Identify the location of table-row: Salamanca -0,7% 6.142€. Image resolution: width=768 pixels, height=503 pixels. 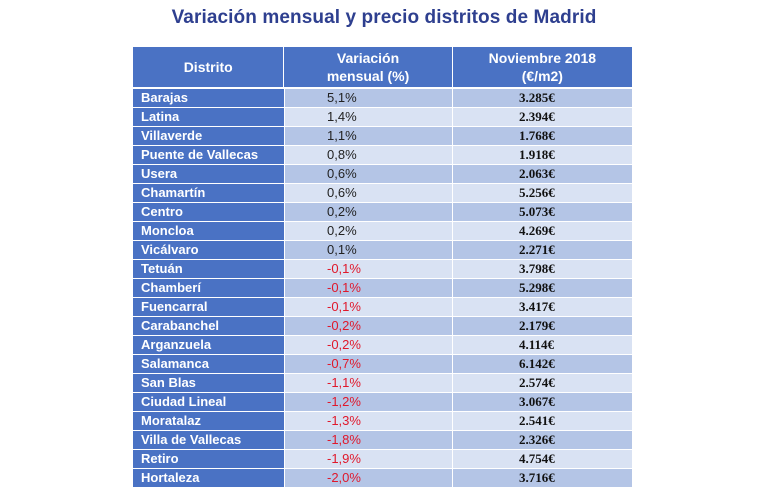
(382, 364).